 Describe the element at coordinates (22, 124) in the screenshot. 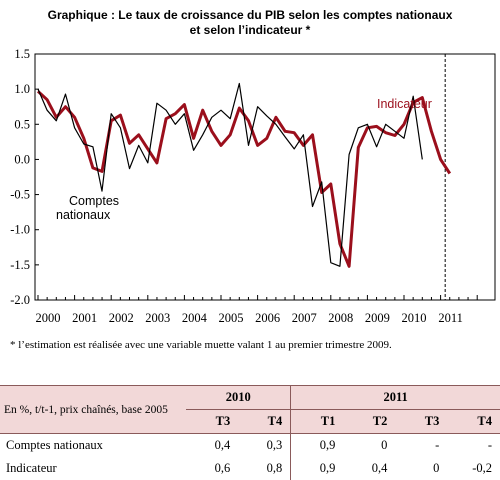

I see `y-tick-label: 0.5` at that location.